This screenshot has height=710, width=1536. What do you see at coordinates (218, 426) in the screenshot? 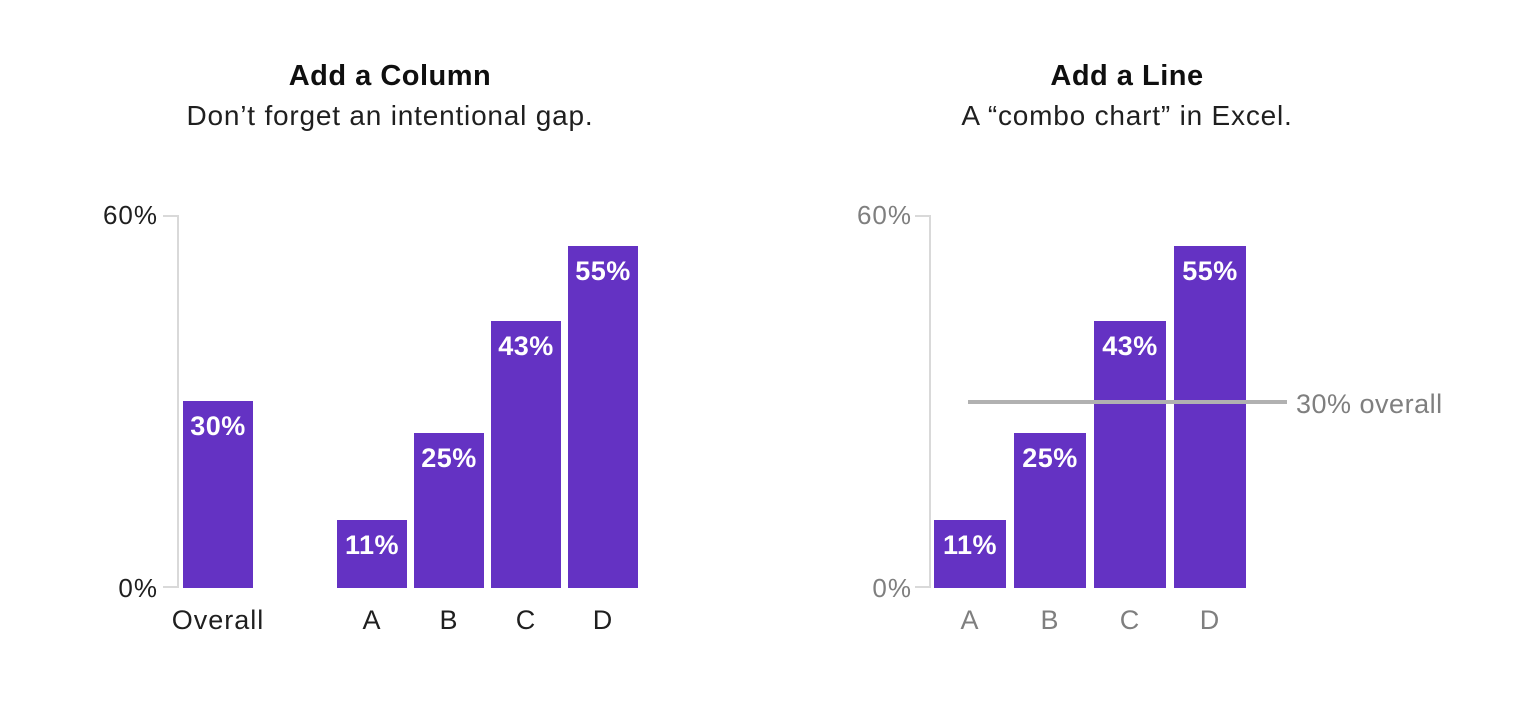
I see `bar-value-label: 30%` at bounding box center [218, 426].